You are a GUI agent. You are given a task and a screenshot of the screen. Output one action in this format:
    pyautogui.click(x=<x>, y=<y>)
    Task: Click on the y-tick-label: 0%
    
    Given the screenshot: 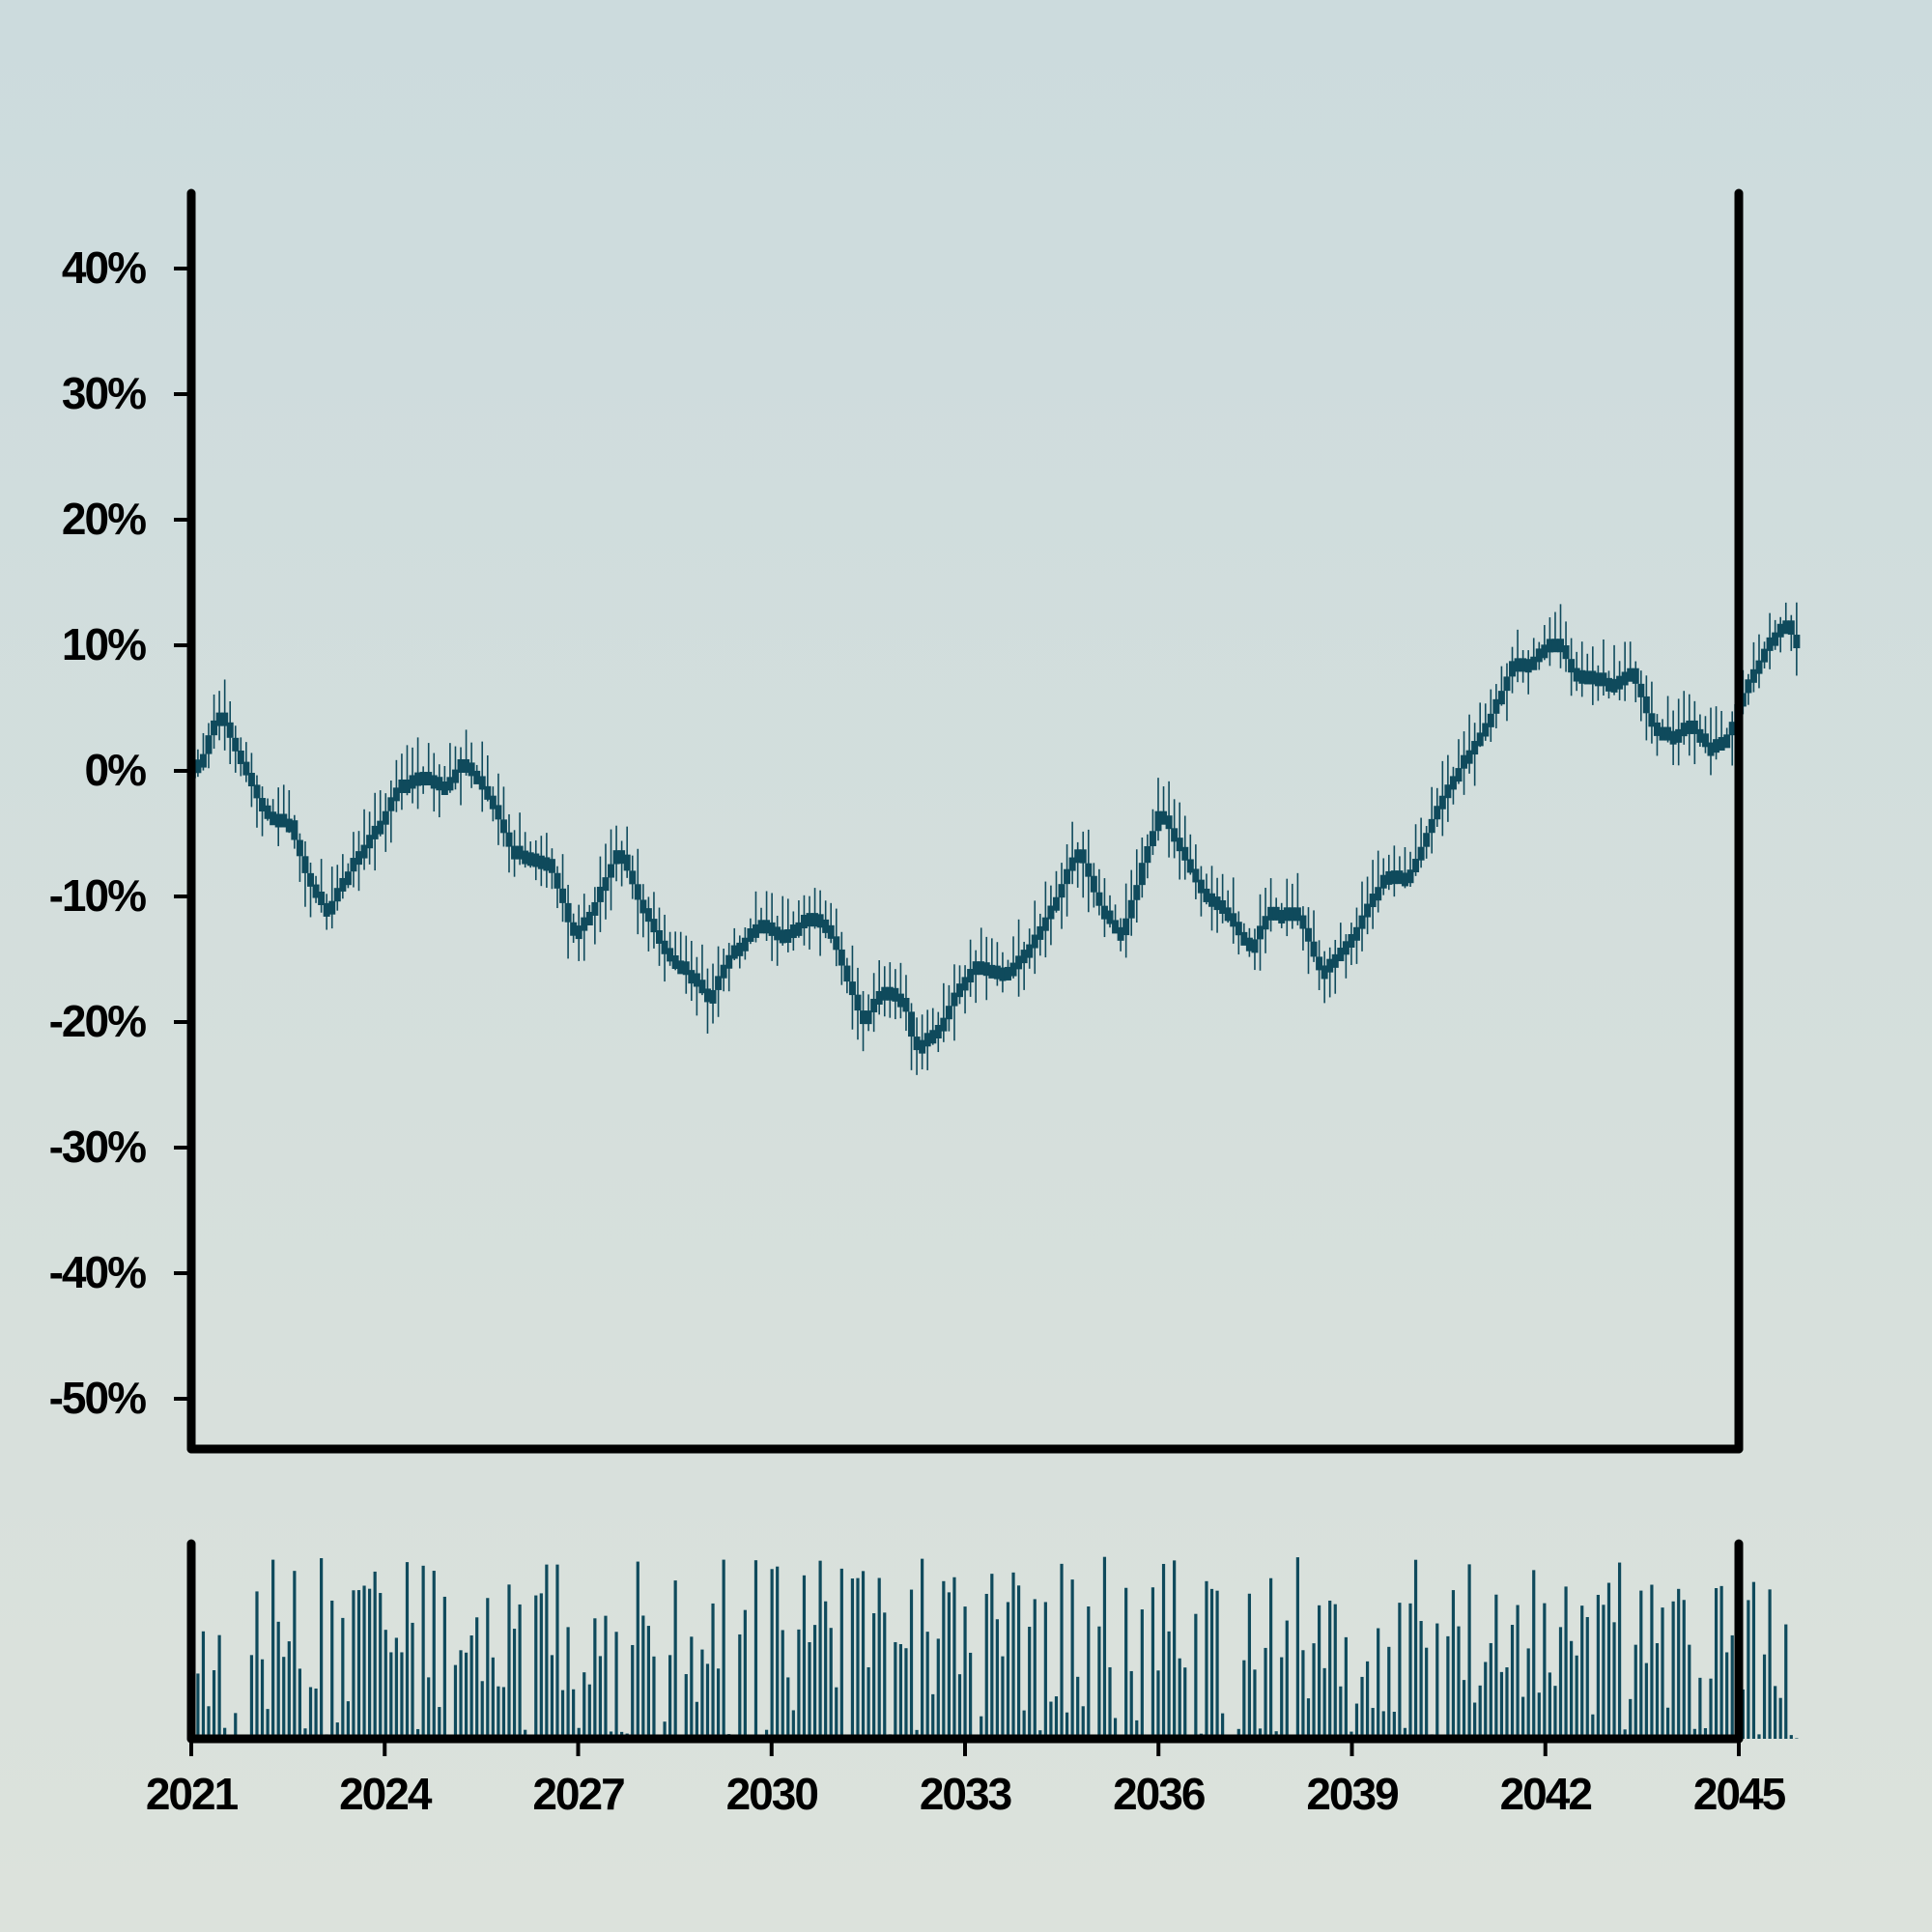 What is the action you would take?
    pyautogui.click(x=116, y=770)
    